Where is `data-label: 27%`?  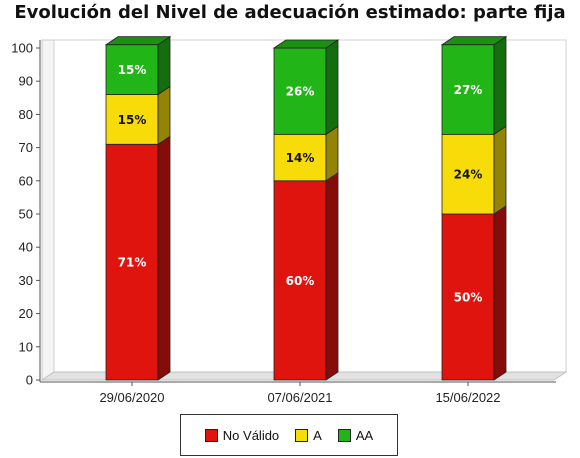 data-label: 27% is located at coordinates (468, 90).